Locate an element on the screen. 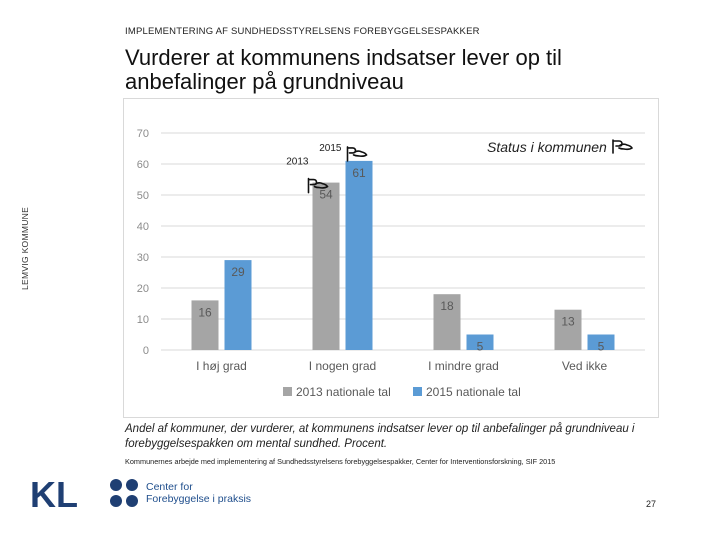 Image resolution: width=720 pixels, height=540 pixels. cfp-logo-text: Center for Forebyggelse i praksis is located at coordinates (198, 493).